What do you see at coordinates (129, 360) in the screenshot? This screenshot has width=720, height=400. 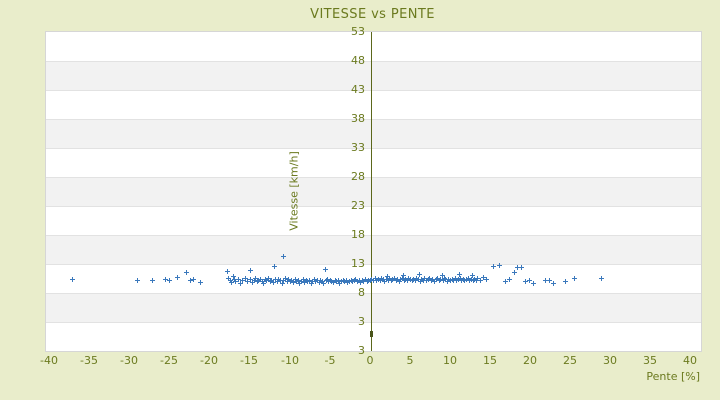 I see `x-tick-label: -30` at bounding box center [129, 360].